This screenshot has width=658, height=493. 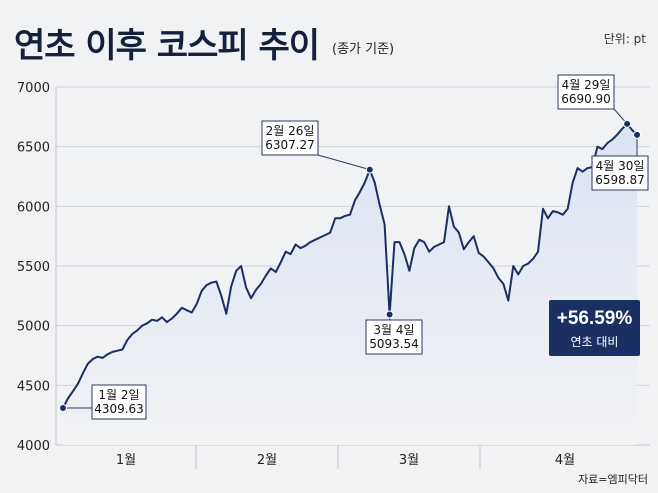 I want to click on x-tick-label: 2월, so click(x=267, y=460).